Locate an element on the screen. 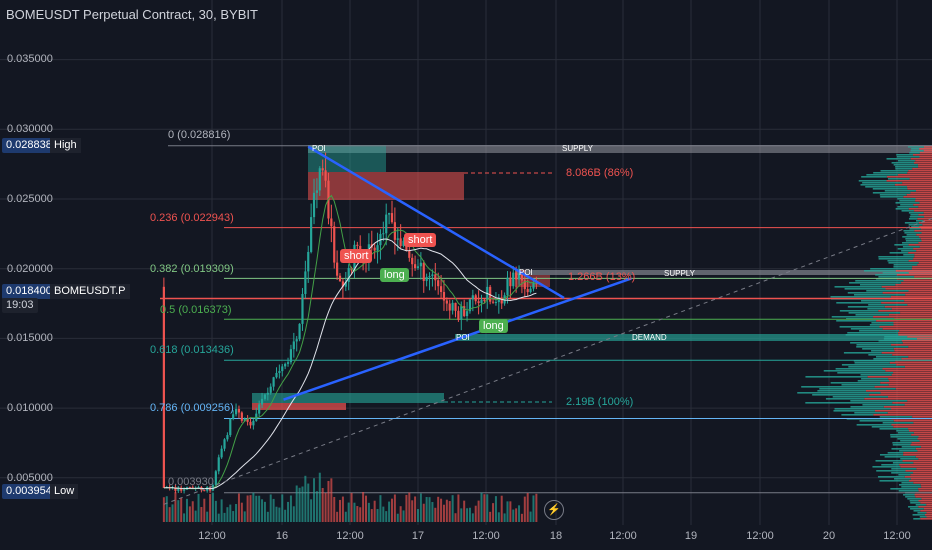 This screenshot has height=550, width=932. measure-label: 1.266B (13%) is located at coordinates (602, 277).